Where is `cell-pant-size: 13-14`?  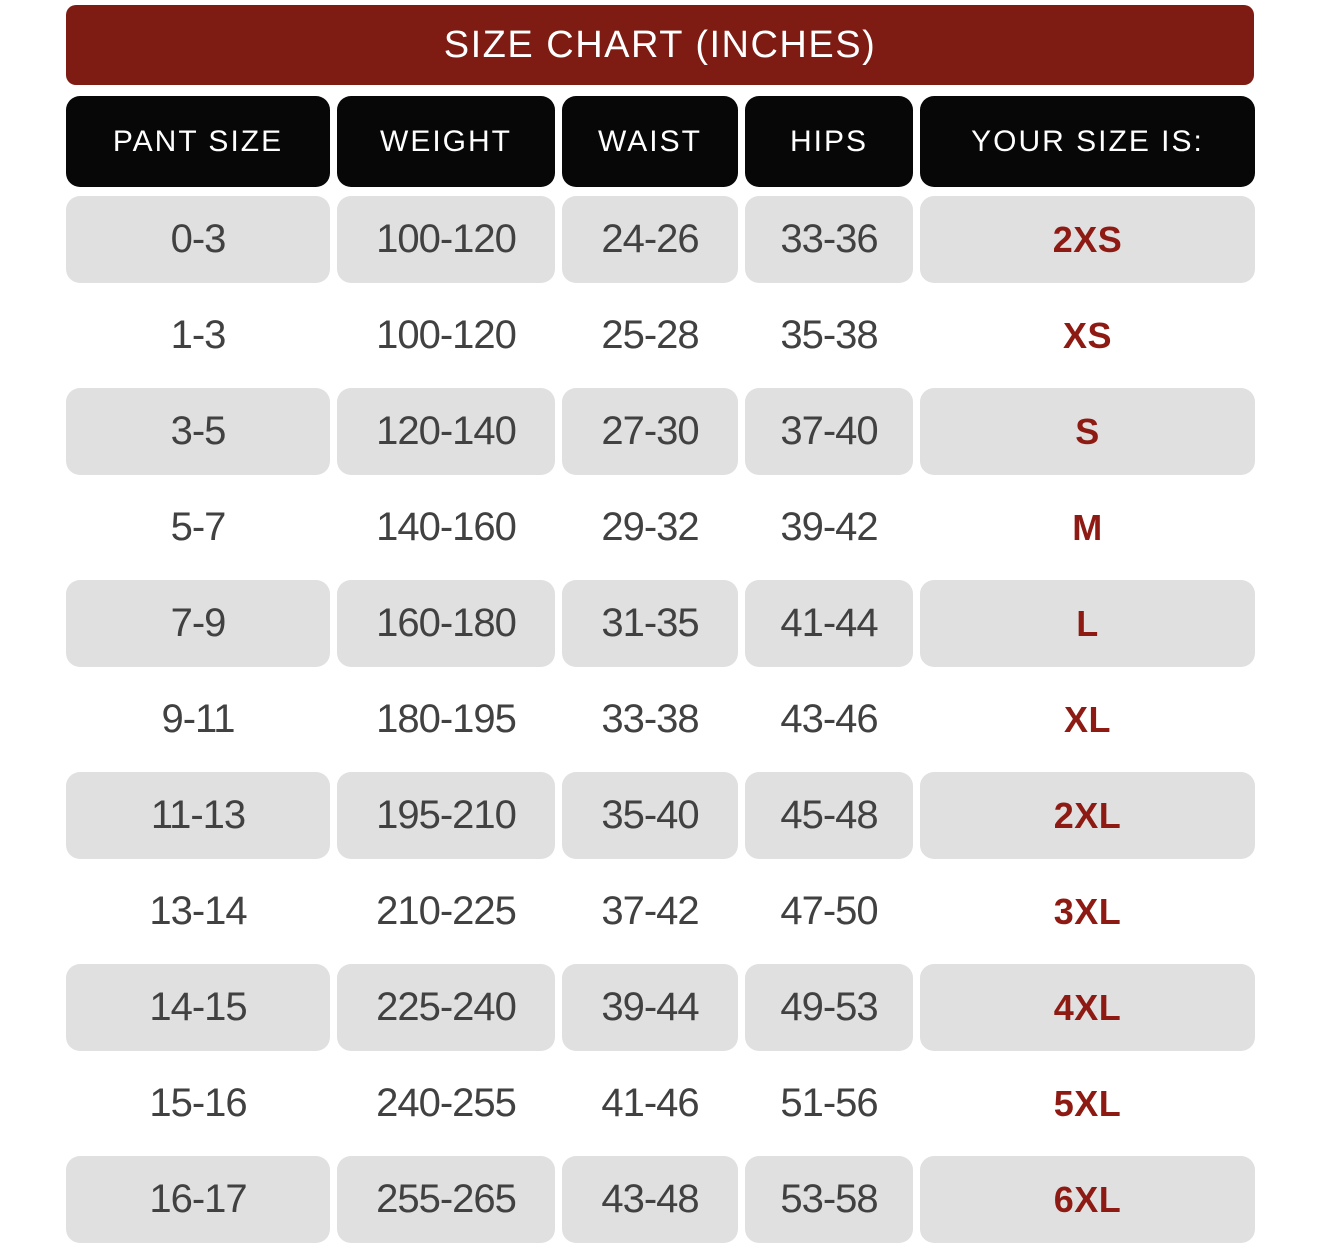 cell-pant-size: 13-14 is located at coordinates (198, 911).